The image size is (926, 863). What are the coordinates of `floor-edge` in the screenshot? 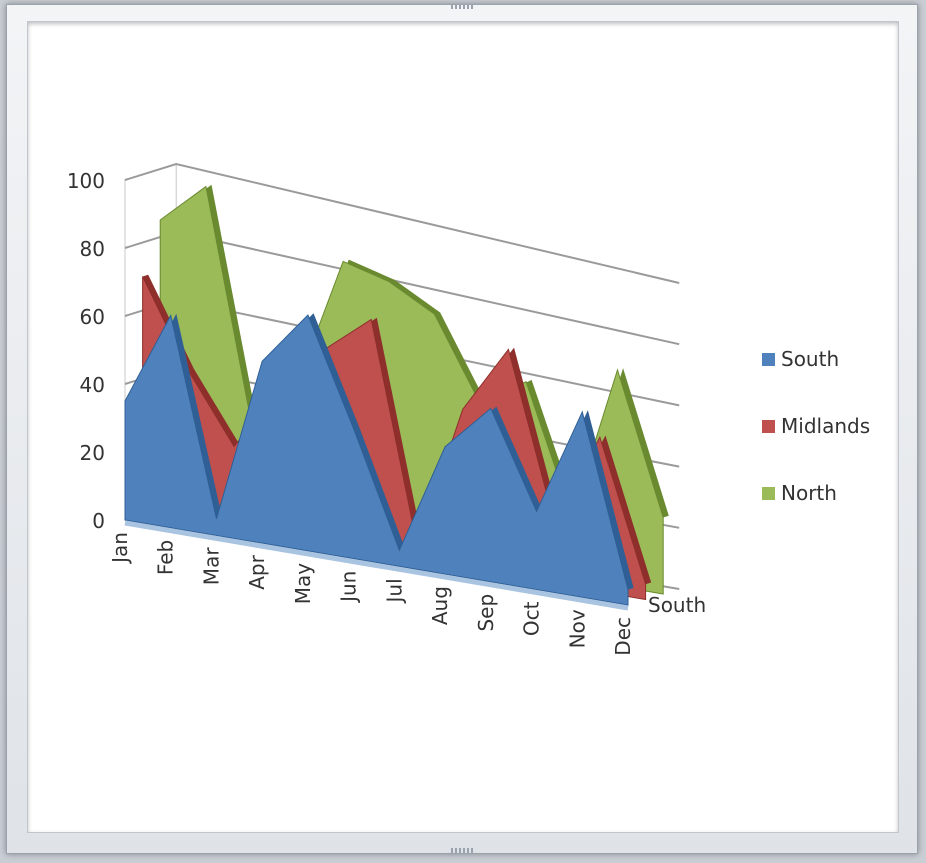 It's located at (376, 565).